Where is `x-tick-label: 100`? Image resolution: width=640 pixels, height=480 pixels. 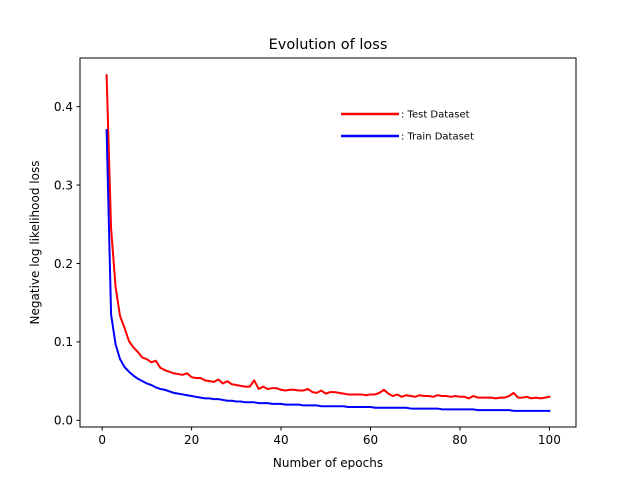 x-tick-label: 100 is located at coordinates (549, 440).